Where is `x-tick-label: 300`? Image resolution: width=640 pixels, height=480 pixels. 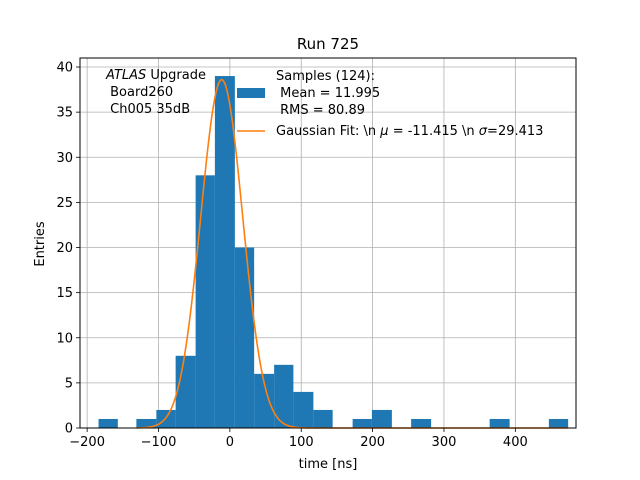 x-tick-label: 300 is located at coordinates (444, 442).